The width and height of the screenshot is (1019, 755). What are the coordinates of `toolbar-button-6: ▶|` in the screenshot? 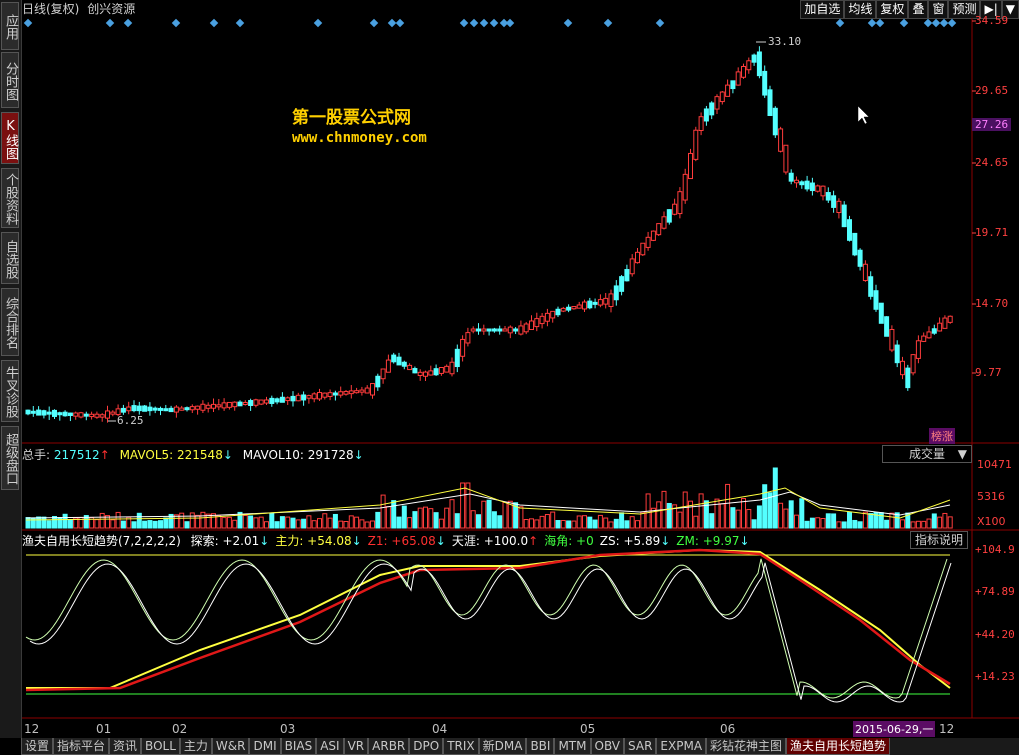 It's located at (991, 9).